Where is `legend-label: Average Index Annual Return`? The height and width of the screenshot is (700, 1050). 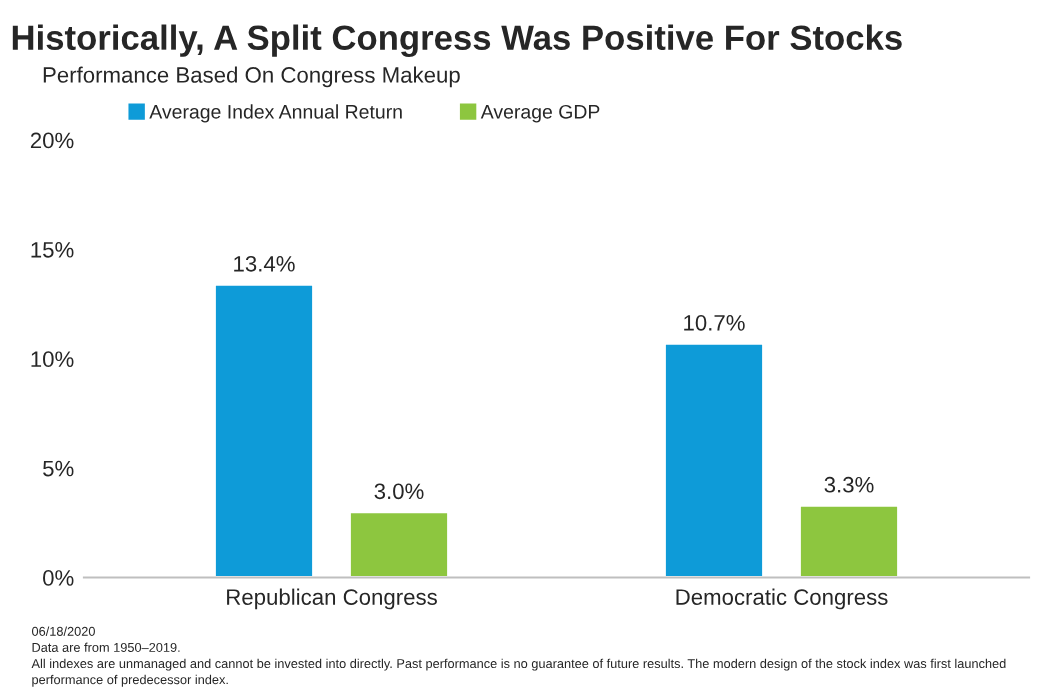 legend-label: Average Index Annual Return is located at coordinates (275, 113).